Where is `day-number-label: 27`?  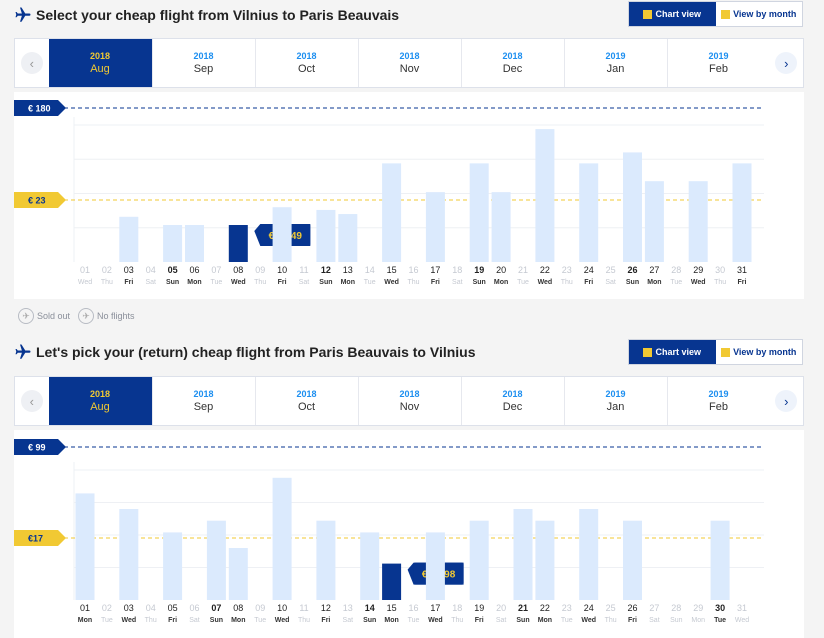
day-number-label: 27 is located at coordinates (654, 608).